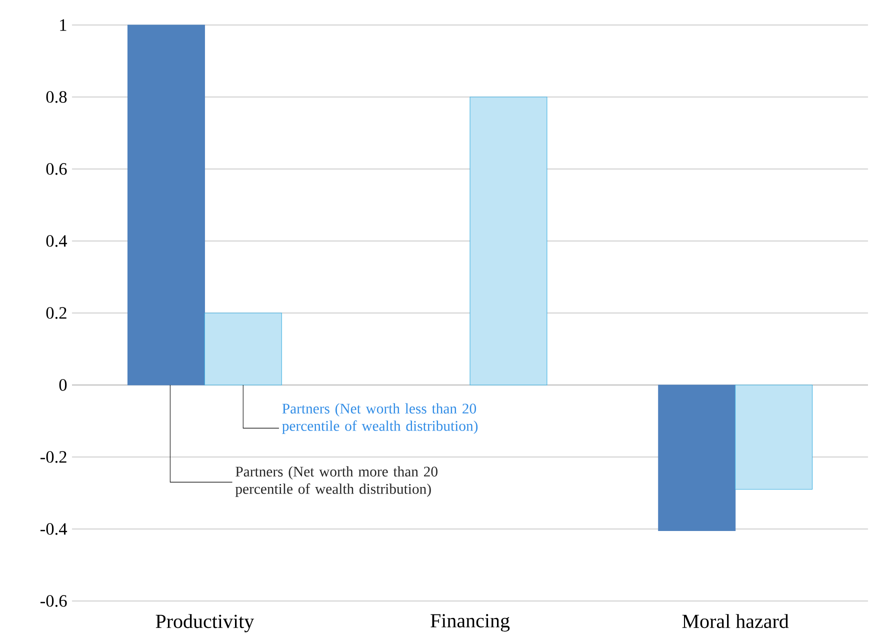  I want to click on series-label: Partners (Net worth less than 20 percentile of wealth distribution), so click(380, 418).